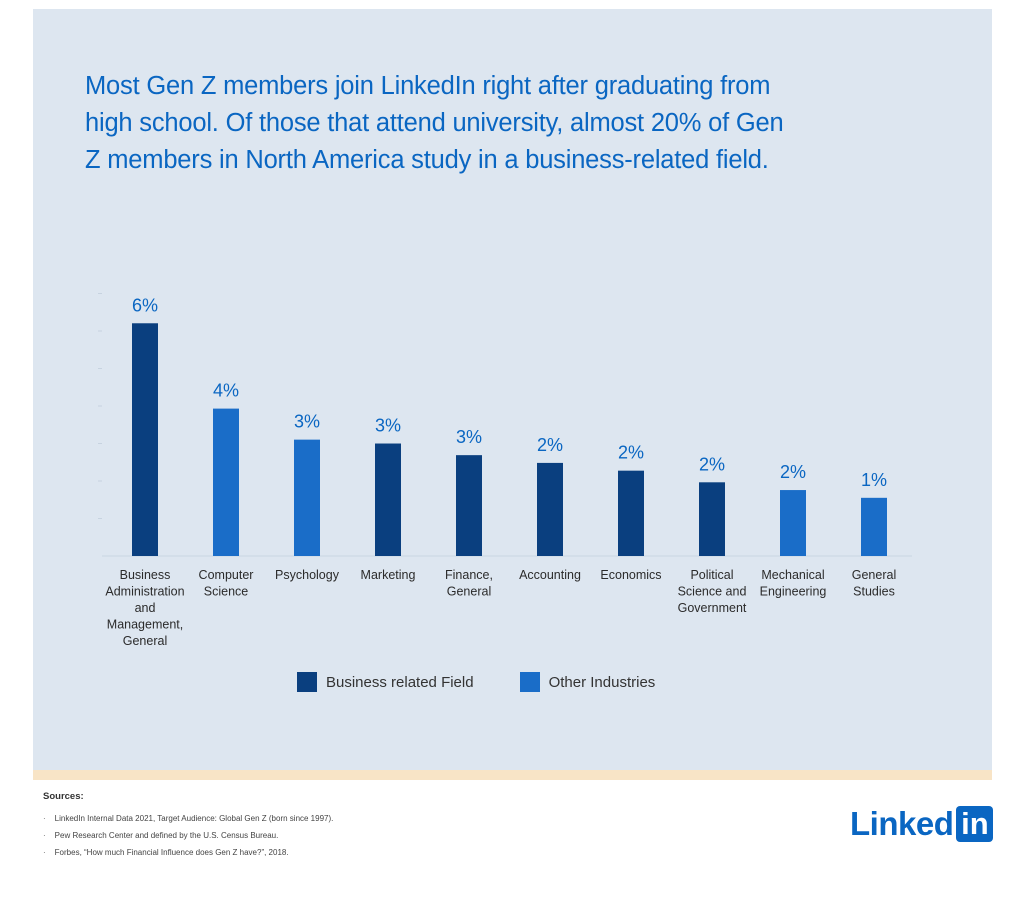 Image resolution: width=1024 pixels, height=909 pixels. Describe the element at coordinates (499, 682) in the screenshot. I see `chart-legend: Business related Field Other Industries` at that location.